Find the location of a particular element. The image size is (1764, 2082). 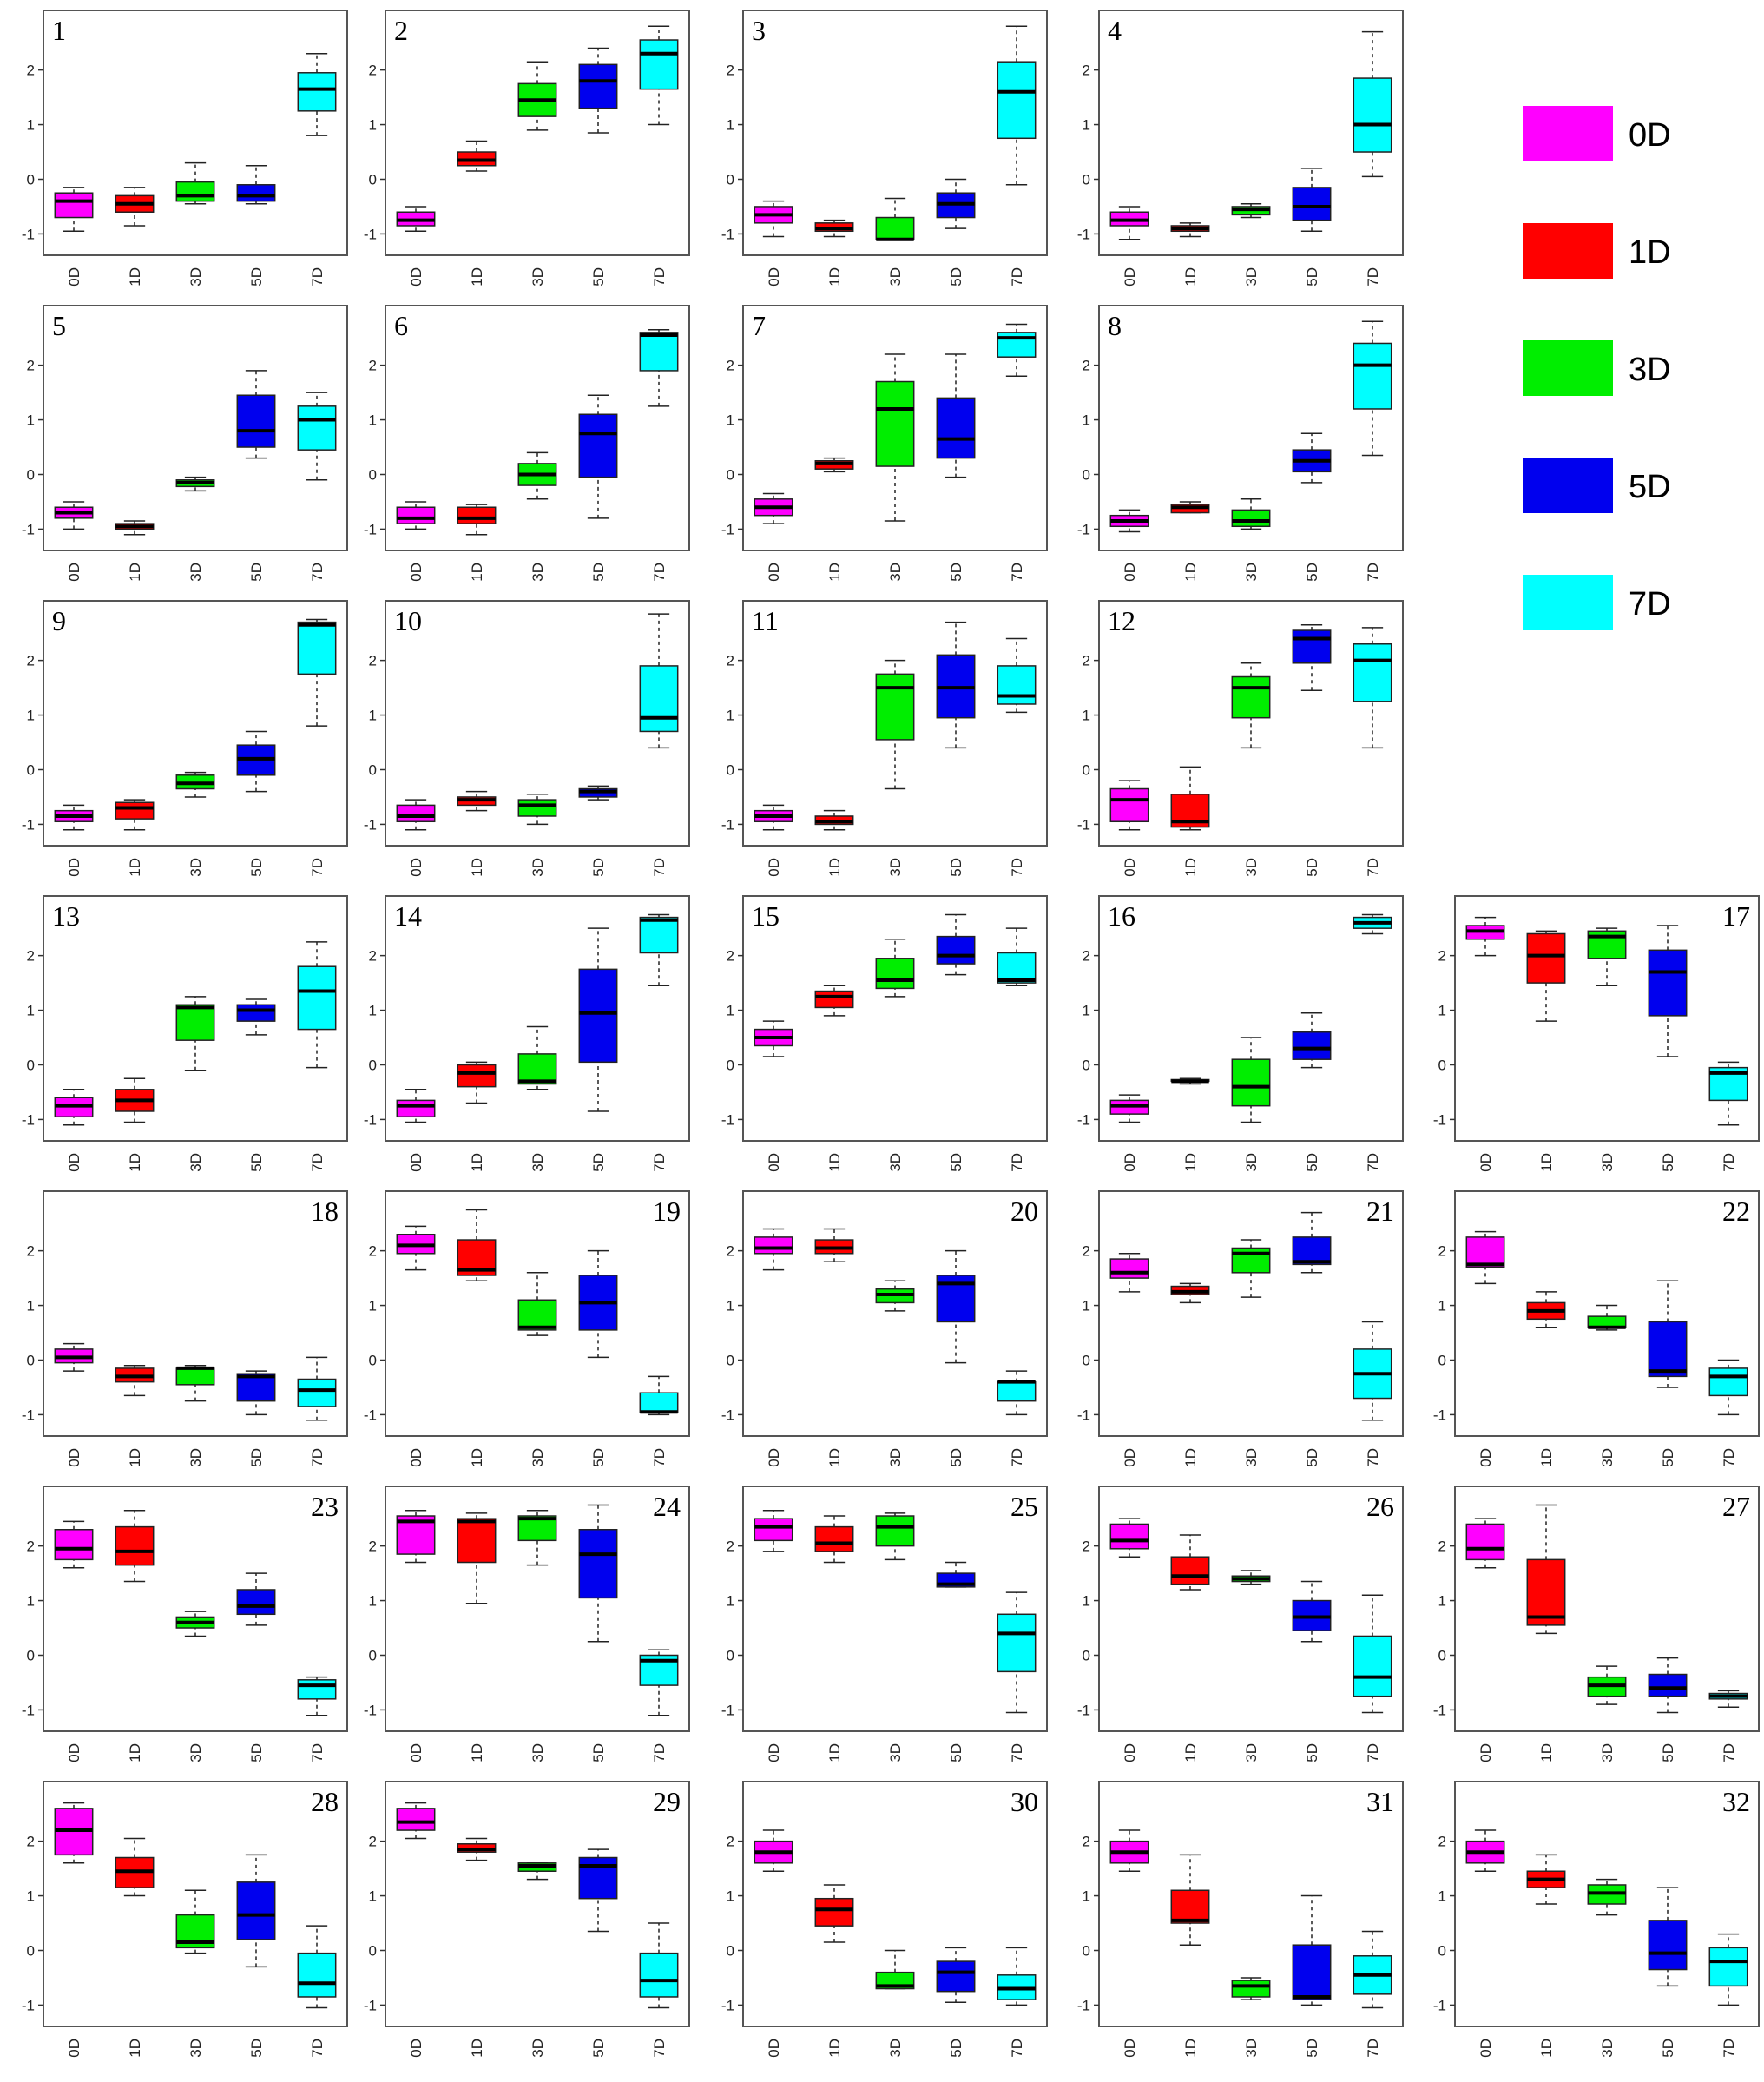

panel-title: 19 is located at coordinates (667, 1211).